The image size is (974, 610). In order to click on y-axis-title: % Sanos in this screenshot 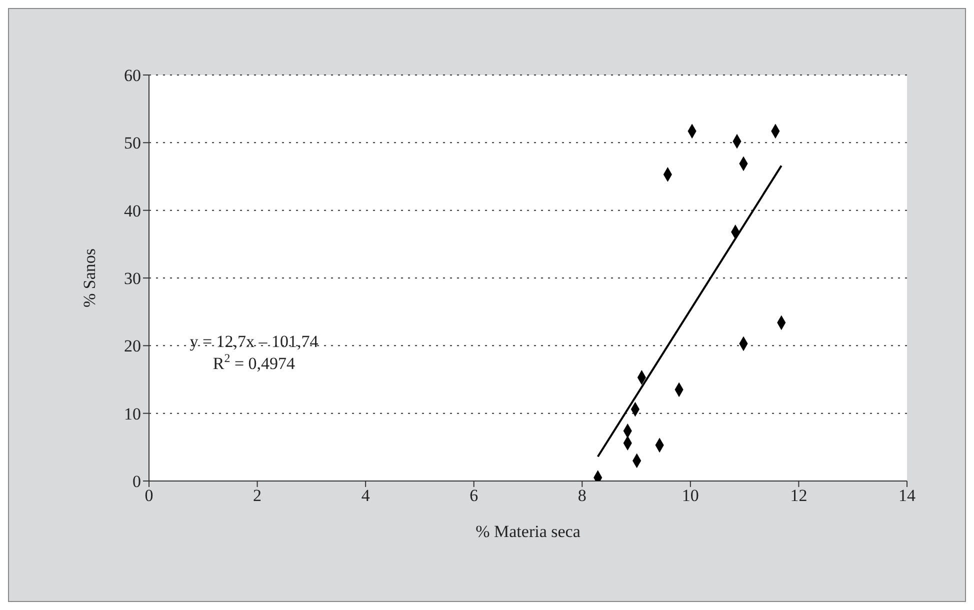, I will do `click(90, 278)`.